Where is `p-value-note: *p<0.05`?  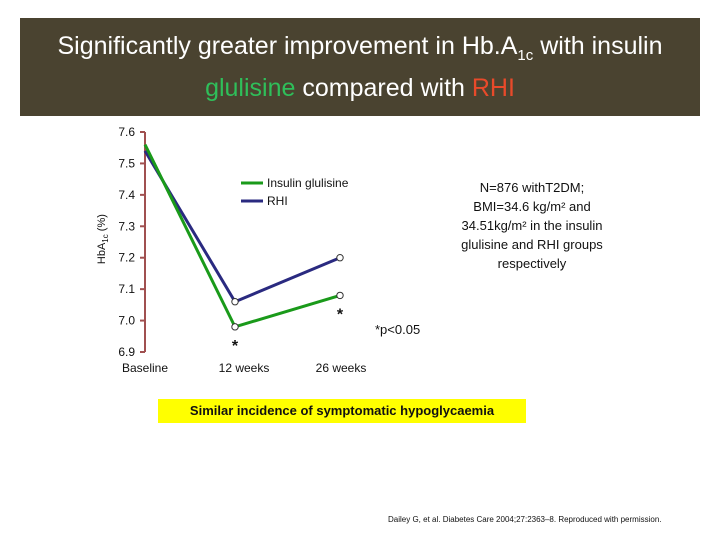 p-value-note: *p<0.05 is located at coordinates (398, 329).